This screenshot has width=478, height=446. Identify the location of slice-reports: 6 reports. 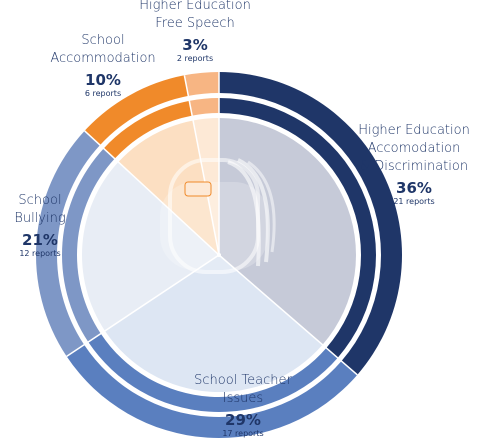
(103, 93).